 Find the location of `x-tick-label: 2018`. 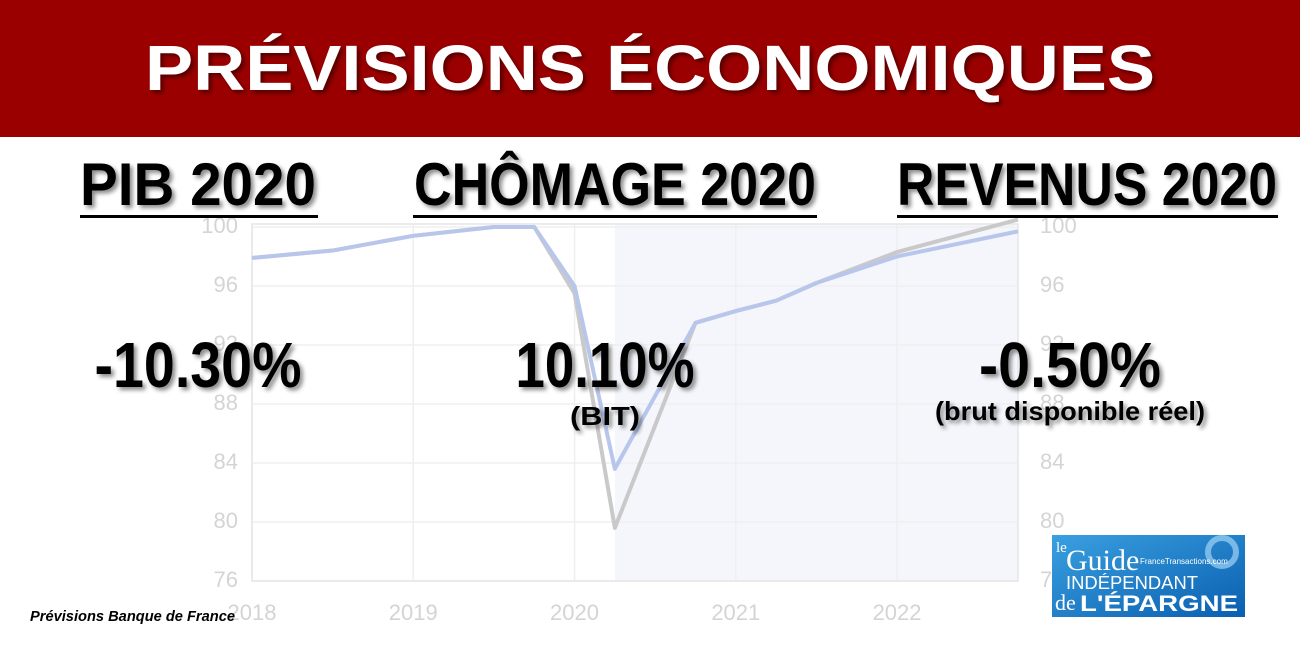

x-tick-label: 2018 is located at coordinates (252, 612).